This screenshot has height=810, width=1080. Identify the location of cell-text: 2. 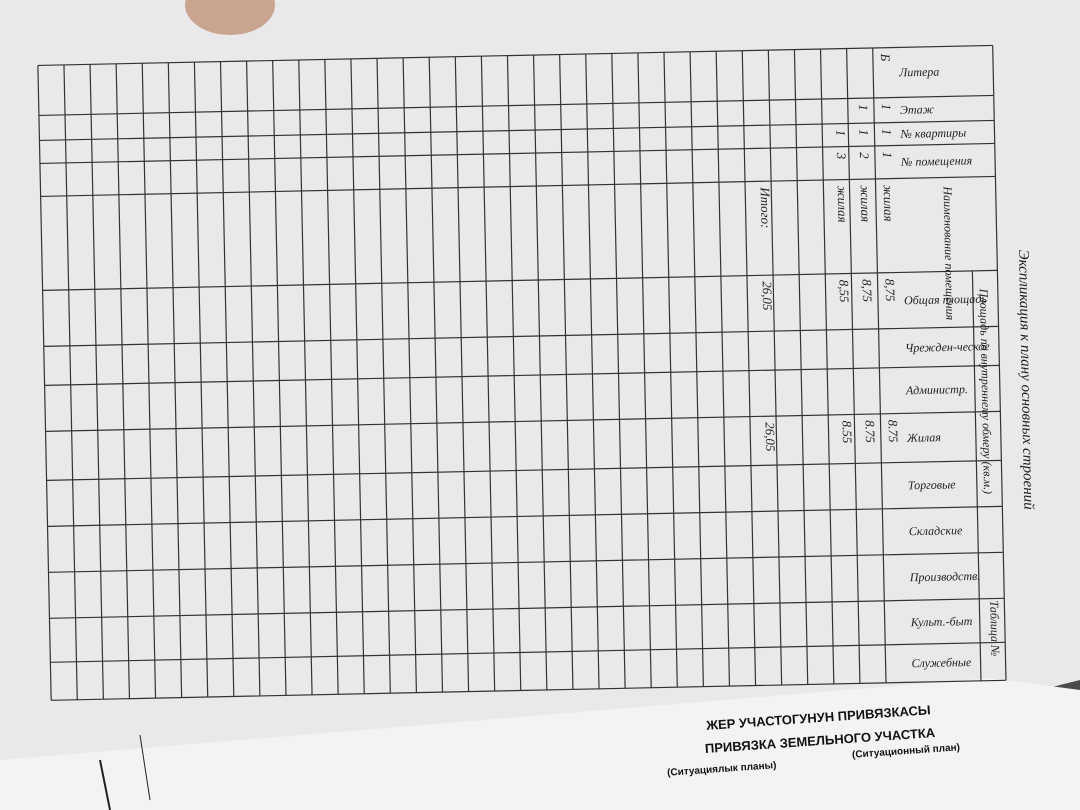
(864, 155).